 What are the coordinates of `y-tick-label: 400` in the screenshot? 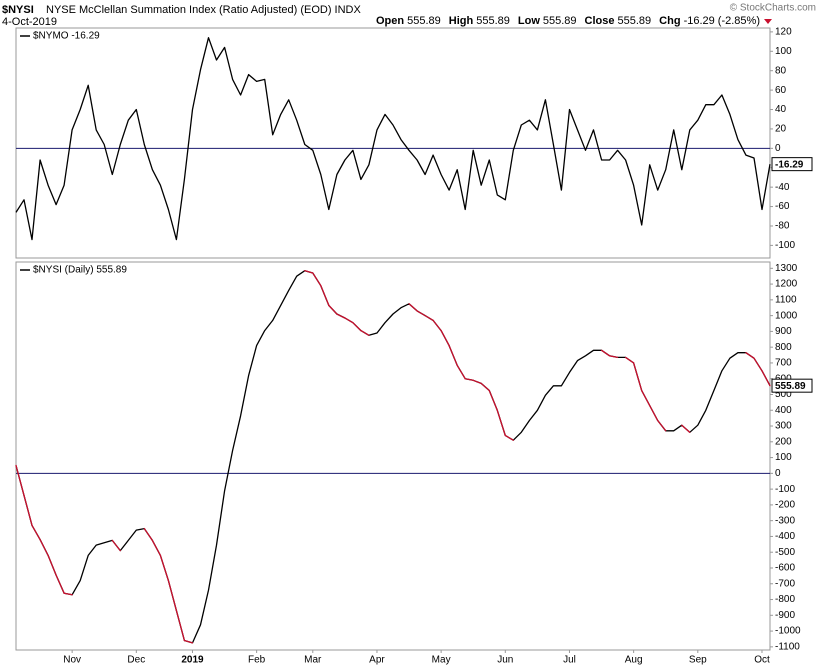 It's located at (783, 410).